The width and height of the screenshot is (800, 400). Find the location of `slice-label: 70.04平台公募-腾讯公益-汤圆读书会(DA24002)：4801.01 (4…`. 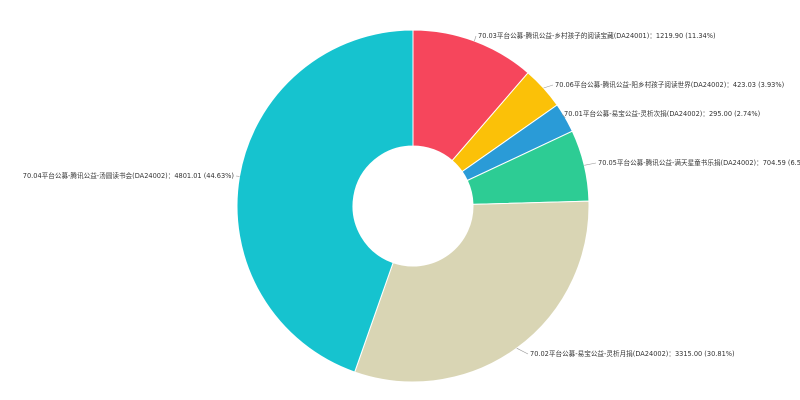

slice-label: 70.04平台公募-腾讯公益-汤圆读书会(DA24002)：4801.01 (4… is located at coordinates (128, 175).